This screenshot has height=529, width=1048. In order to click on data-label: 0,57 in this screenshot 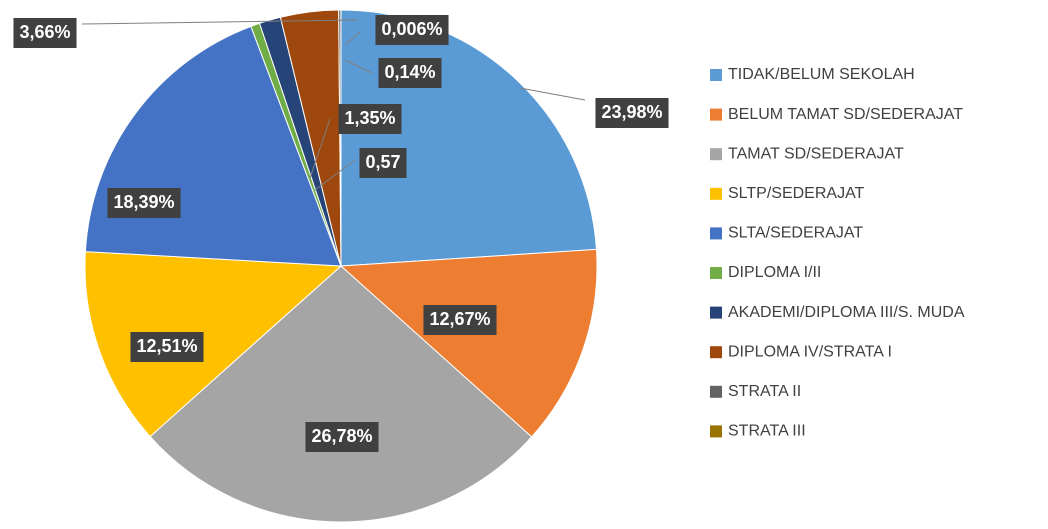, I will do `click(382, 162)`.